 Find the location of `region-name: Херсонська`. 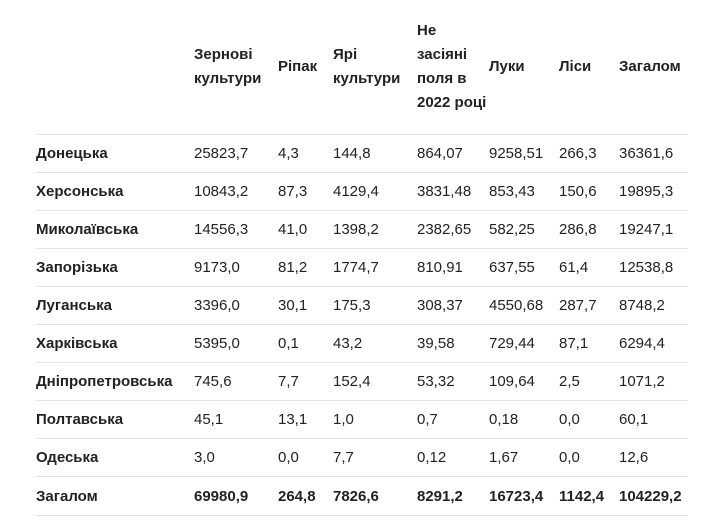

region-name: Херсонська is located at coordinates (115, 191).